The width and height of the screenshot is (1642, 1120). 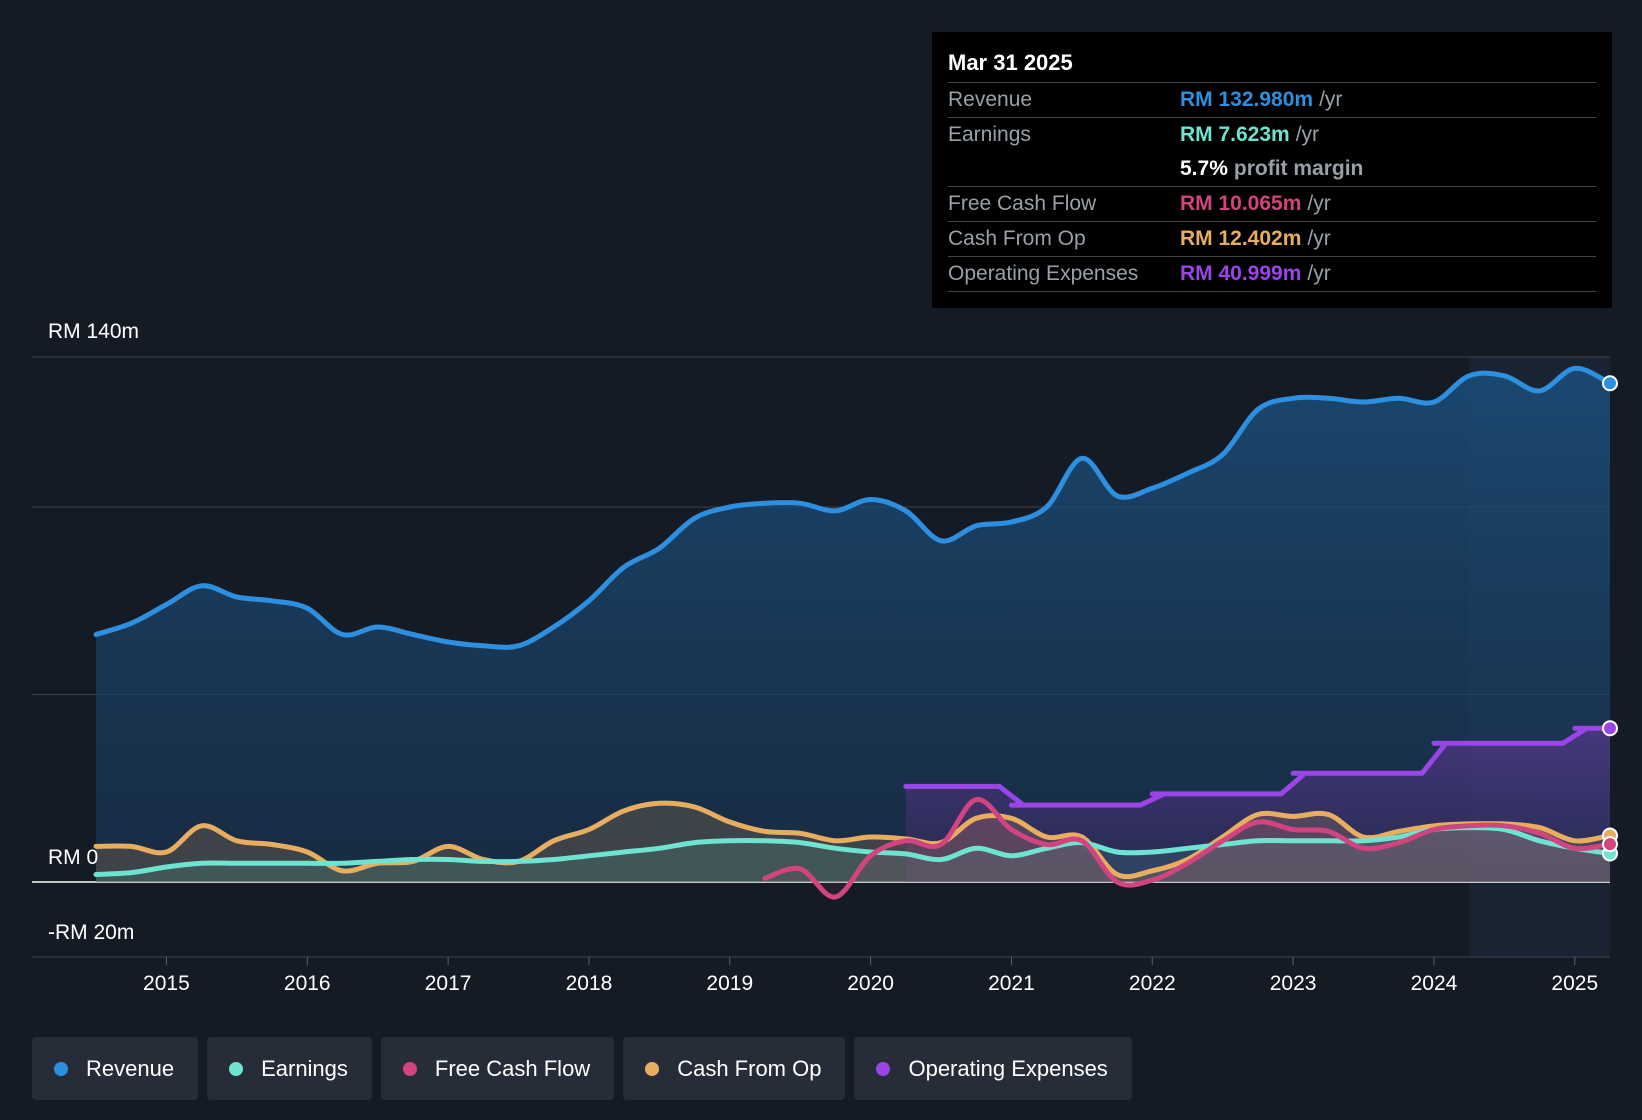 I want to click on x-tick-label: 2015, so click(x=166, y=983).